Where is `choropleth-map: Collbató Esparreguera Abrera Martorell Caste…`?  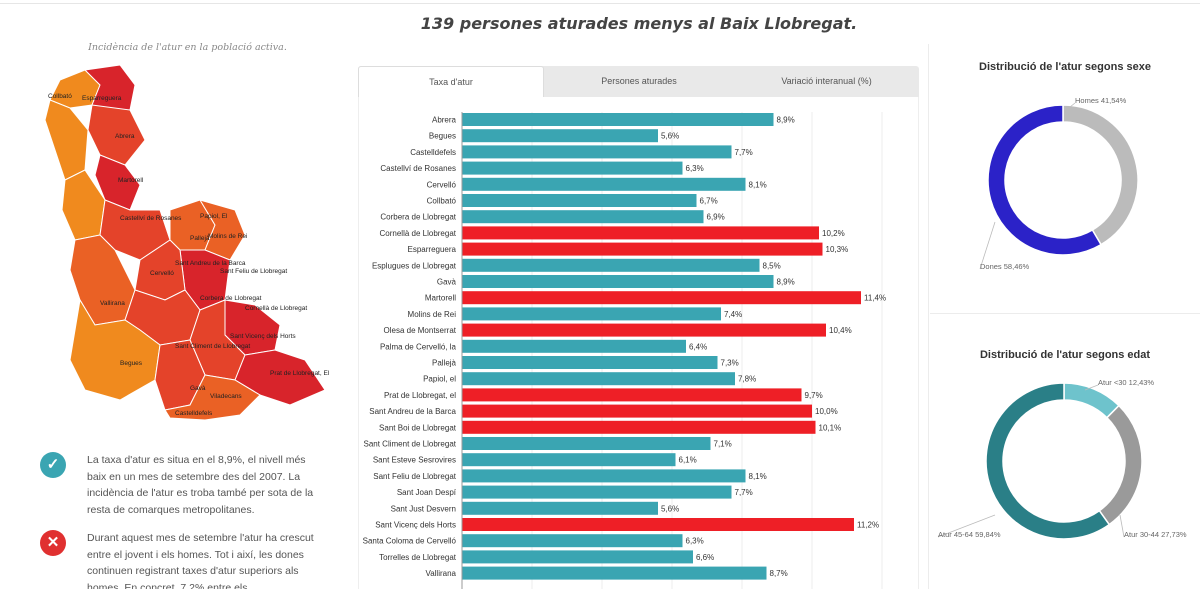 choropleth-map: Collbató Esparreguera Abrera Martorell Caste… is located at coordinates (187, 242).